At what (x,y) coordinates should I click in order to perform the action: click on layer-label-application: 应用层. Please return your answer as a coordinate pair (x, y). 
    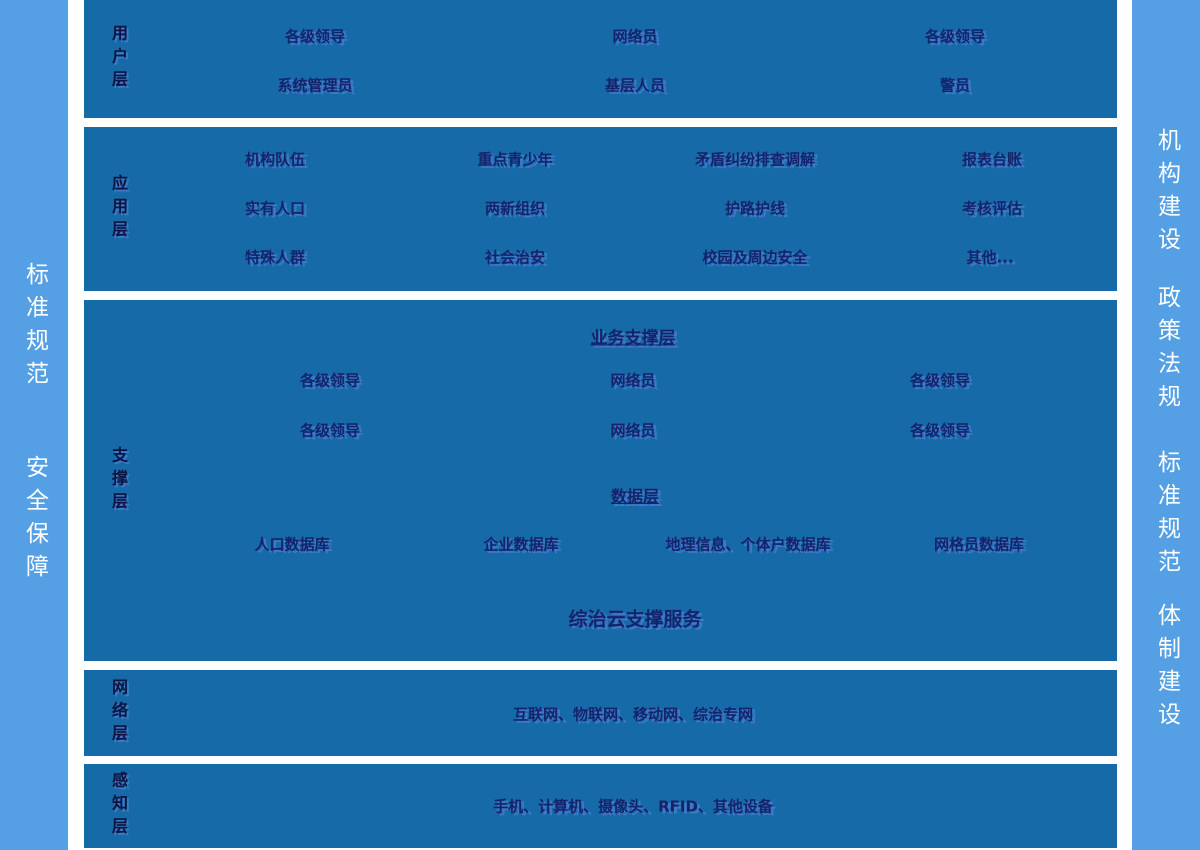
    Looking at the image, I should click on (118, 209).